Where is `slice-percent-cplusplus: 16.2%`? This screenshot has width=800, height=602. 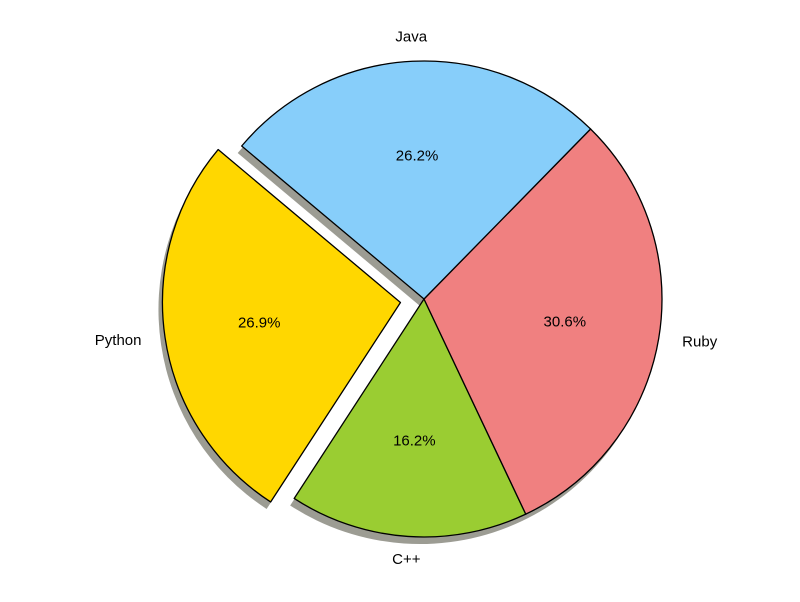
slice-percent-cplusplus: 16.2% is located at coordinates (414, 440).